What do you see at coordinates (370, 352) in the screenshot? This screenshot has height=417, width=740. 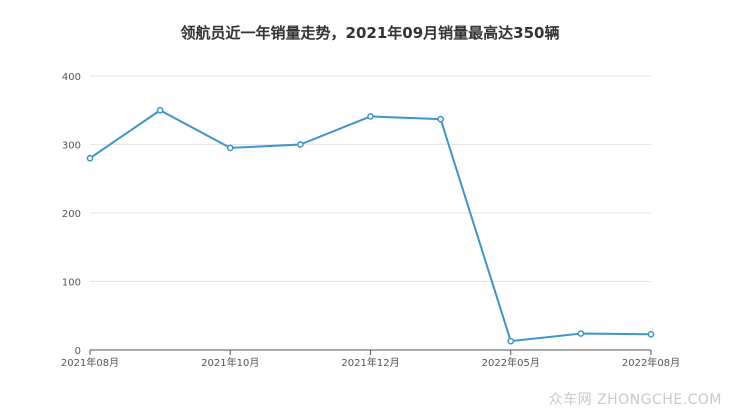 I see `axes` at bounding box center [370, 352].